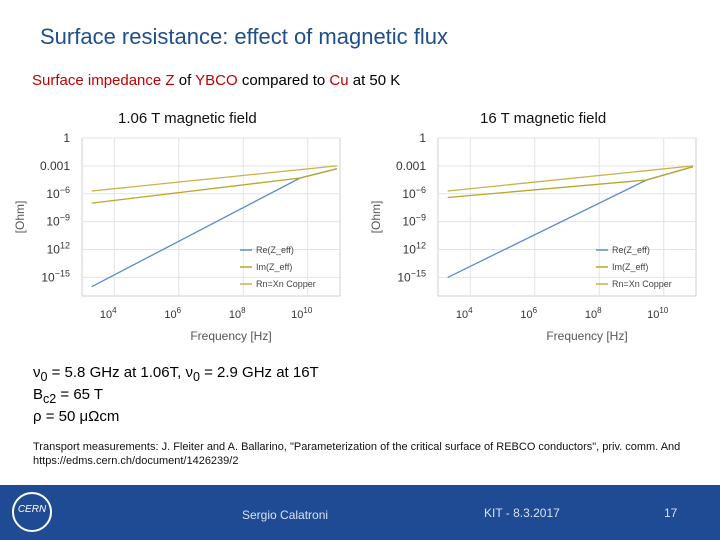 The width and height of the screenshot is (720, 540). What do you see at coordinates (522, 513) in the screenshot?
I see `footer-event: KIT - 8.3.2017` at bounding box center [522, 513].